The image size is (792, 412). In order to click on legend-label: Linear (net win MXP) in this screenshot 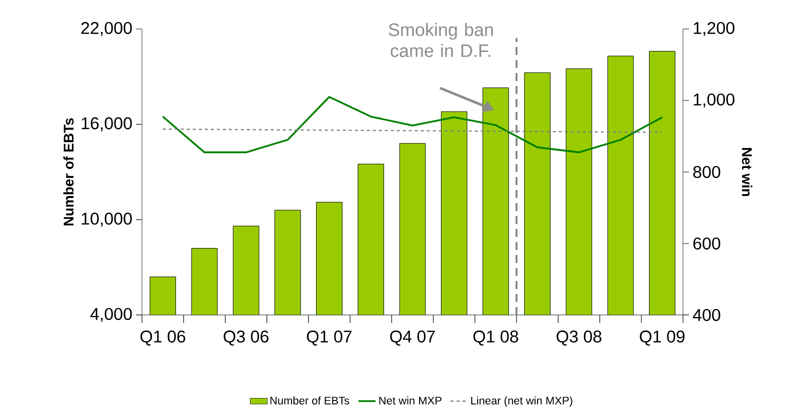, I will do `click(521, 401)`.